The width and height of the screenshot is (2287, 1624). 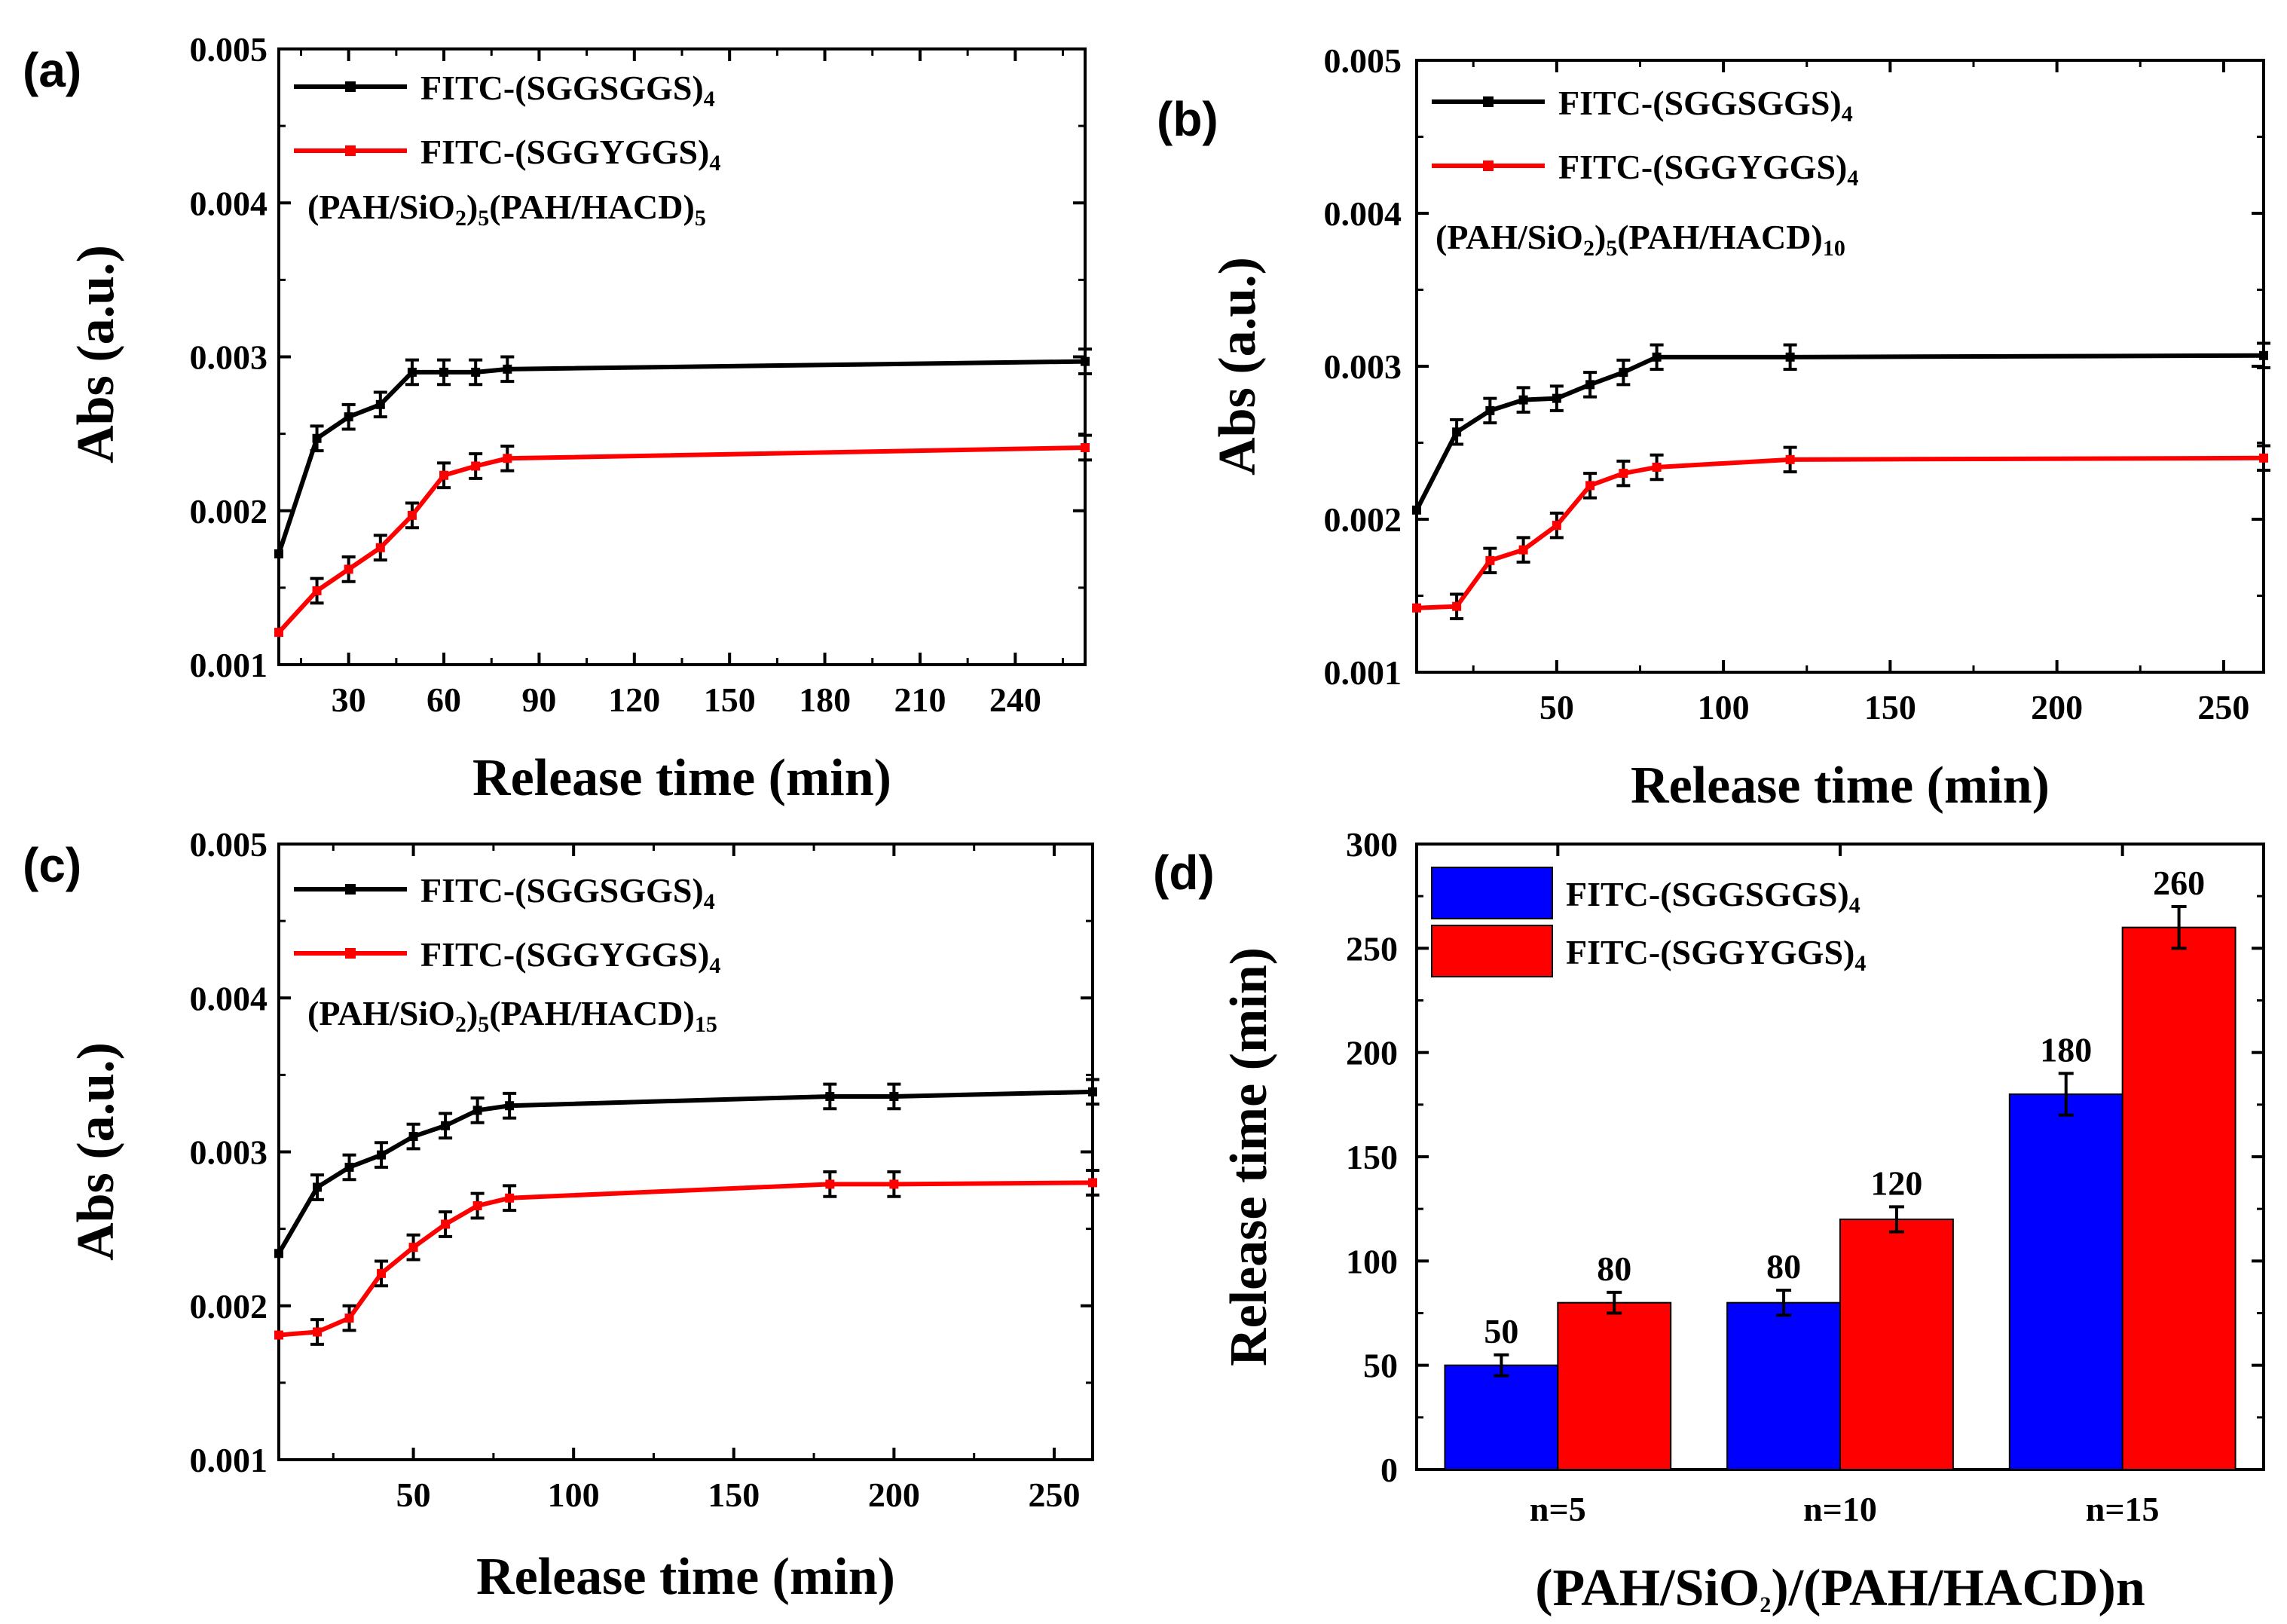 I want to click on bar-value-label: 80, so click(x=1783, y=1266).